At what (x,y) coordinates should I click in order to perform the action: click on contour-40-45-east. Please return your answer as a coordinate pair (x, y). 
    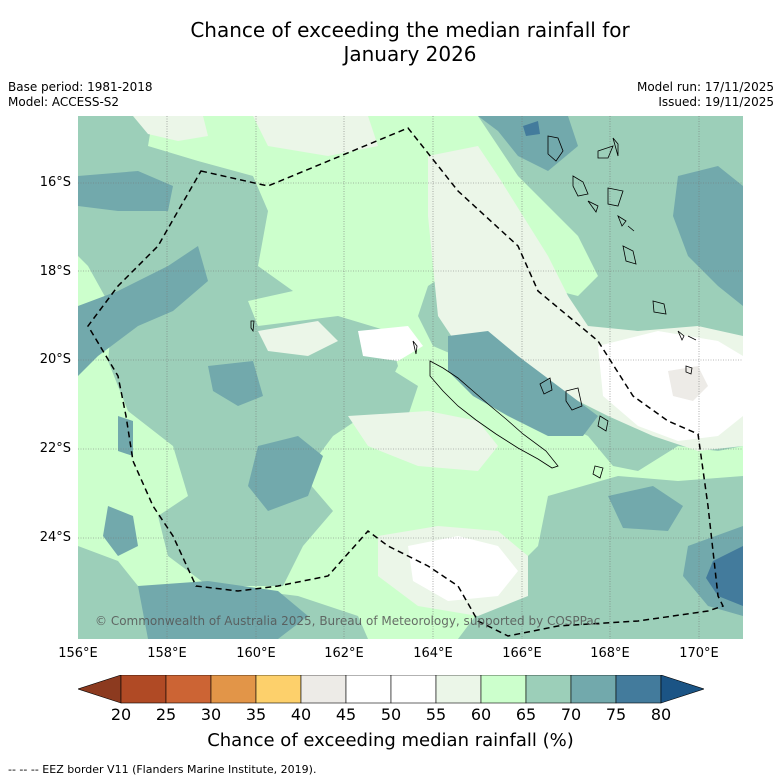
    Looking at the image, I should click on (688, 383).